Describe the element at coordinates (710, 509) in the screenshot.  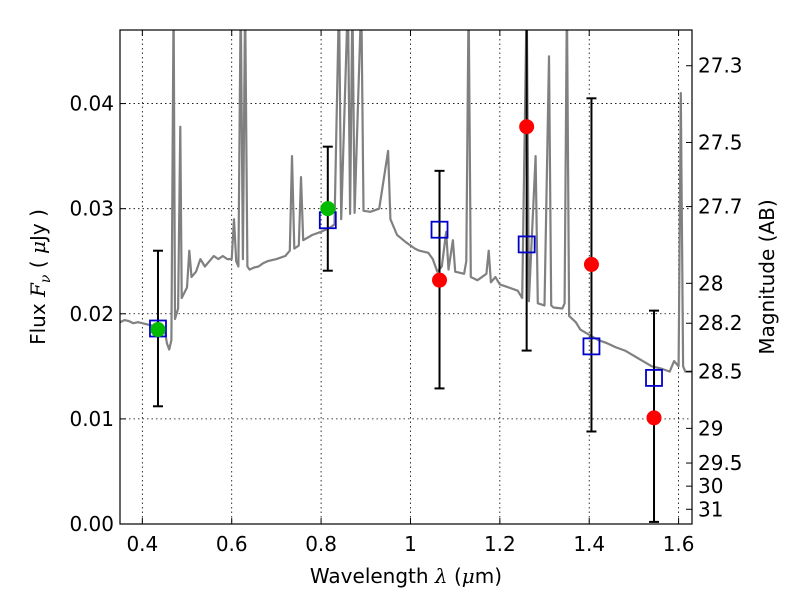
I see `y2-tick-label: 31` at that location.